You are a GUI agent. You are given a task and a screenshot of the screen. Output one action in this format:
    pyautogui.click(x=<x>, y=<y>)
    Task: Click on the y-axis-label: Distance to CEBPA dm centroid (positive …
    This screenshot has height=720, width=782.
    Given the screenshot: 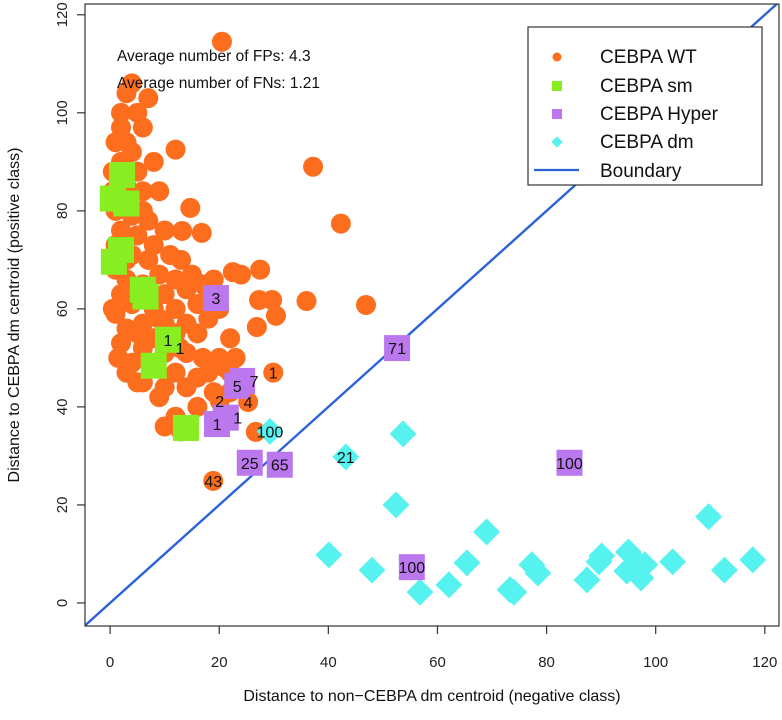 What is the action you would take?
    pyautogui.click(x=14, y=315)
    